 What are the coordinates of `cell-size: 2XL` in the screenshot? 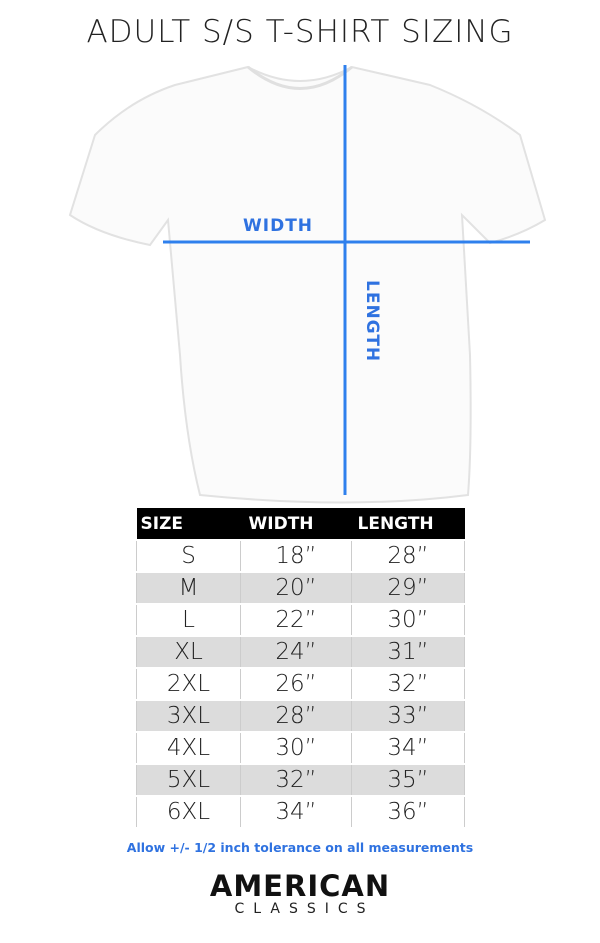 It's located at (188, 684).